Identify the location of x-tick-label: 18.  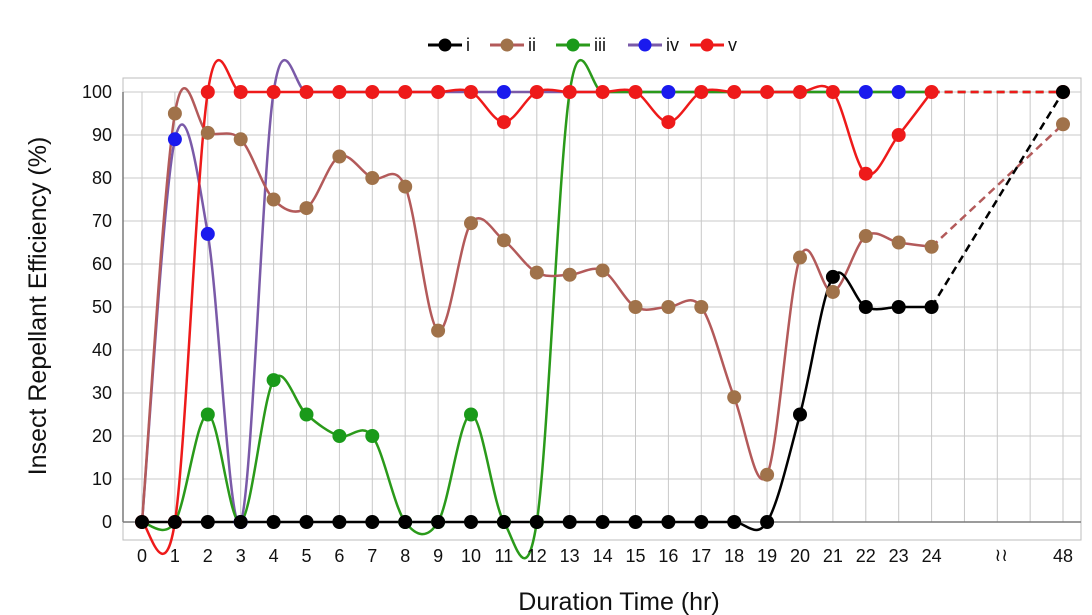
(734, 556).